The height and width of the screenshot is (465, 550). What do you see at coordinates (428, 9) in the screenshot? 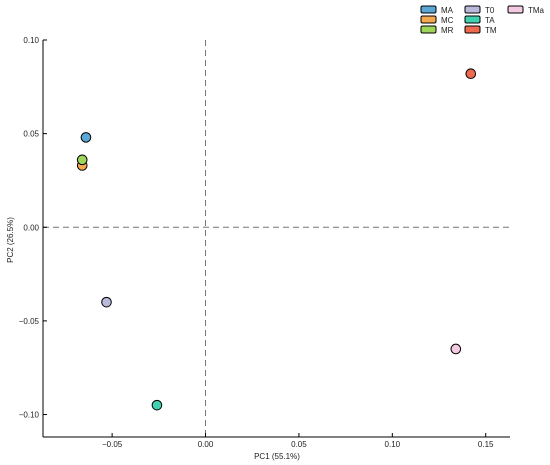
I see `legend-swatch-ma` at bounding box center [428, 9].